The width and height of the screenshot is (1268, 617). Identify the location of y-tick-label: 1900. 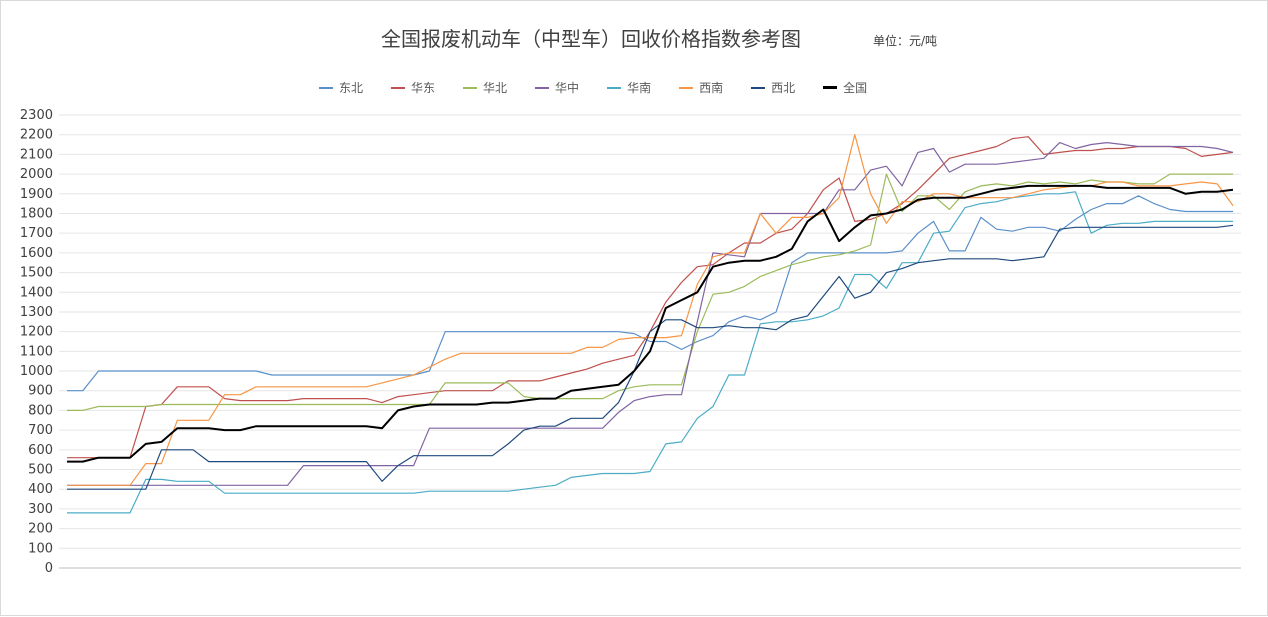
(36, 194).